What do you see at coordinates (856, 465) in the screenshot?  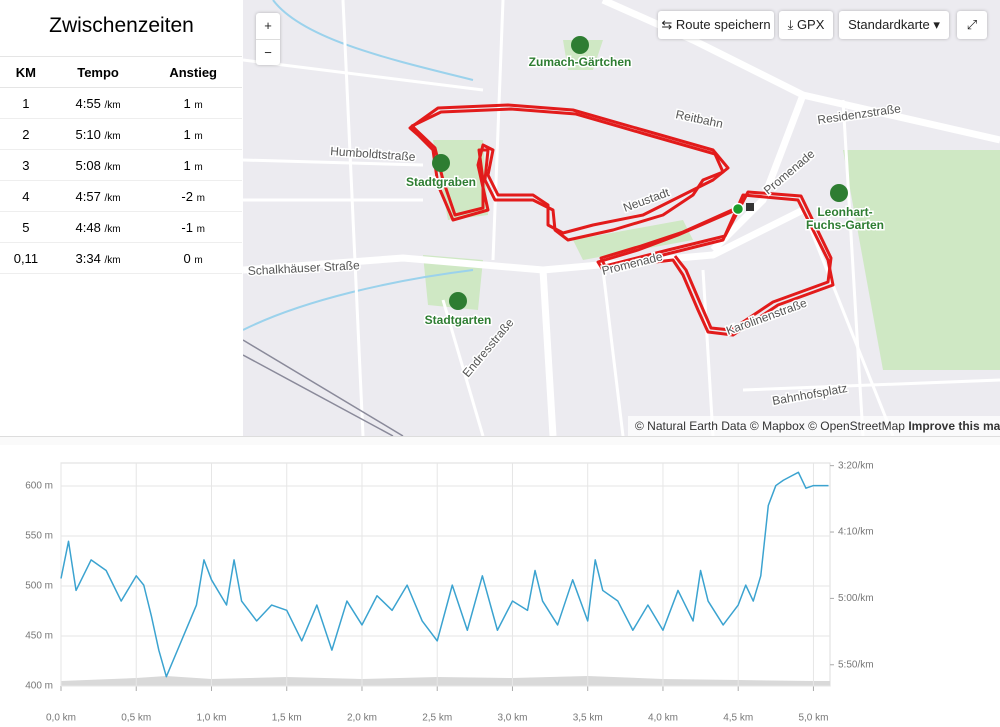 I see `y2-tick-label: 3:20/km` at bounding box center [856, 465].